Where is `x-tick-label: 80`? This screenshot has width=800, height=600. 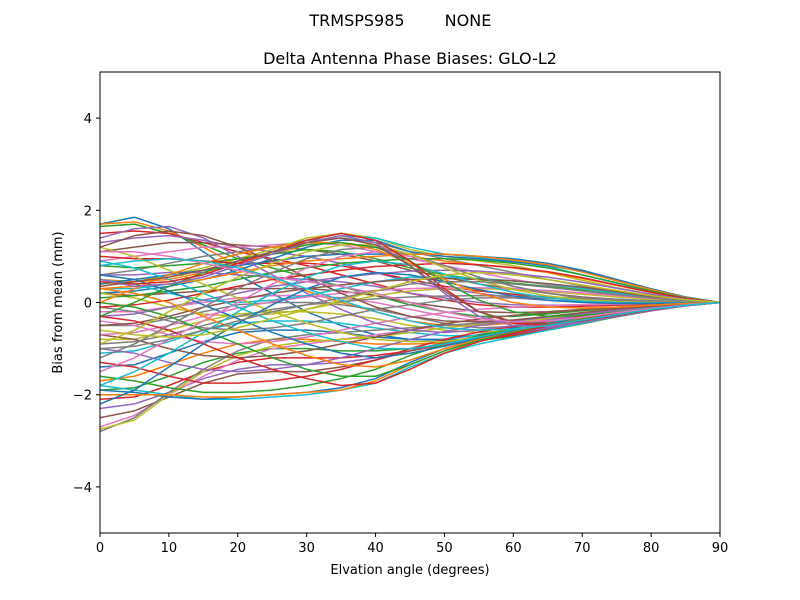 x-tick-label: 80 is located at coordinates (651, 548).